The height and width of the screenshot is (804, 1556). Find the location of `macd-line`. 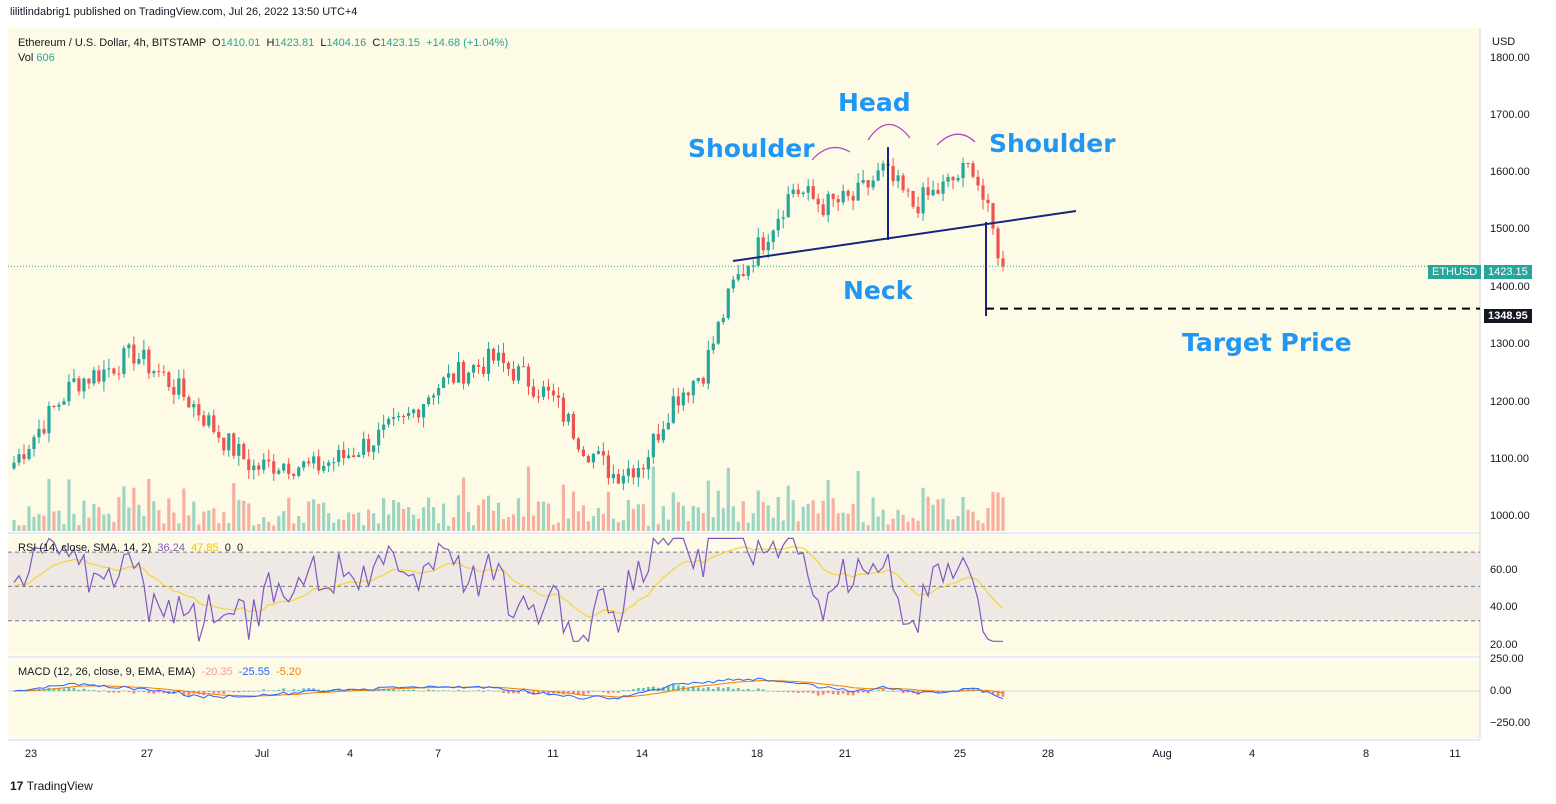

macd-line is located at coordinates (508, 688).